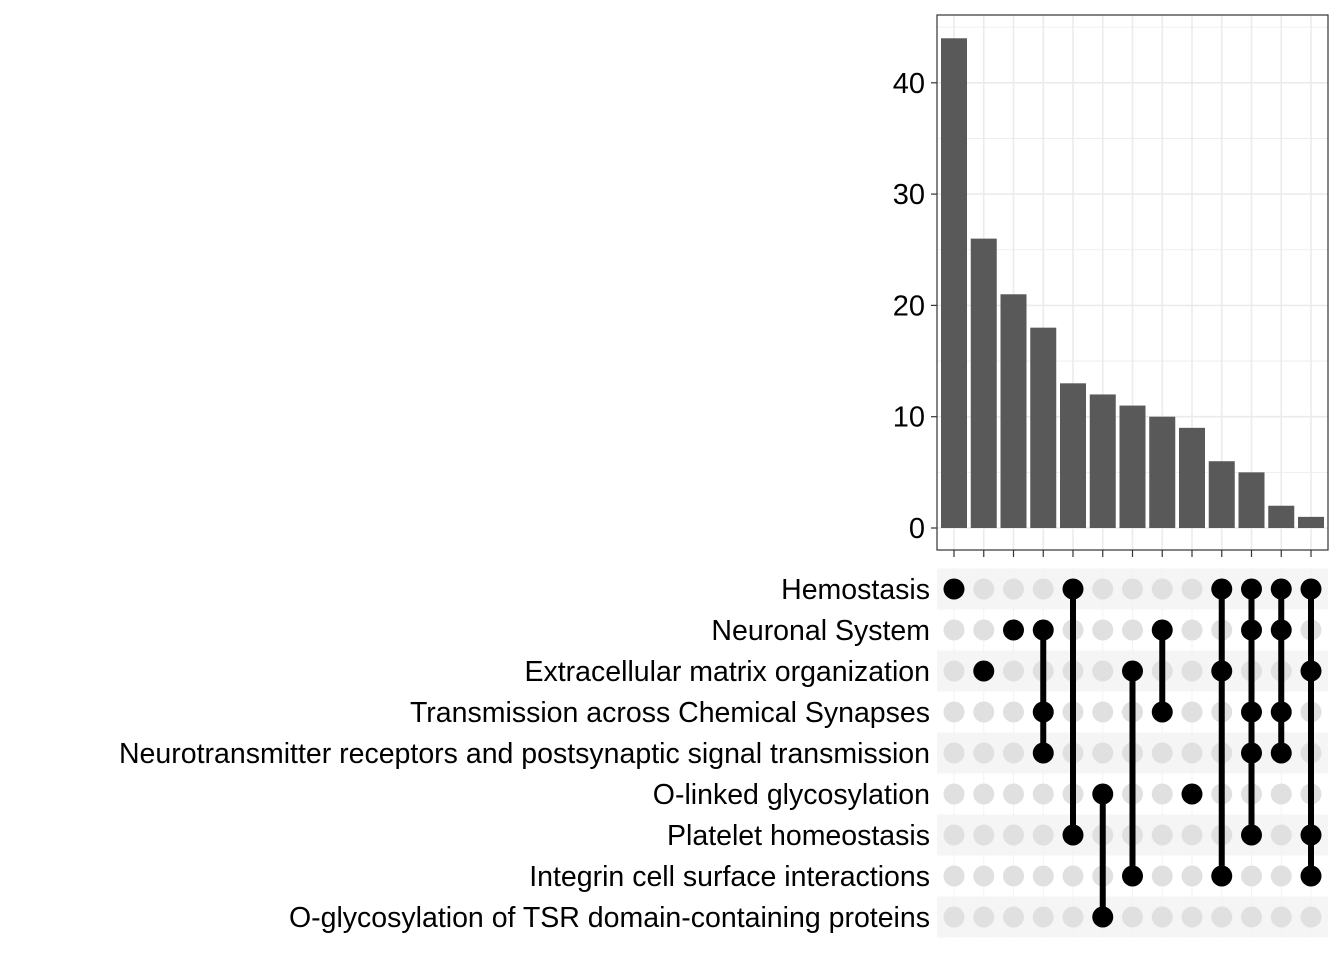 The height and width of the screenshot is (960, 1344). What do you see at coordinates (909, 195) in the screenshot?
I see `y-tick-label: 30` at bounding box center [909, 195].